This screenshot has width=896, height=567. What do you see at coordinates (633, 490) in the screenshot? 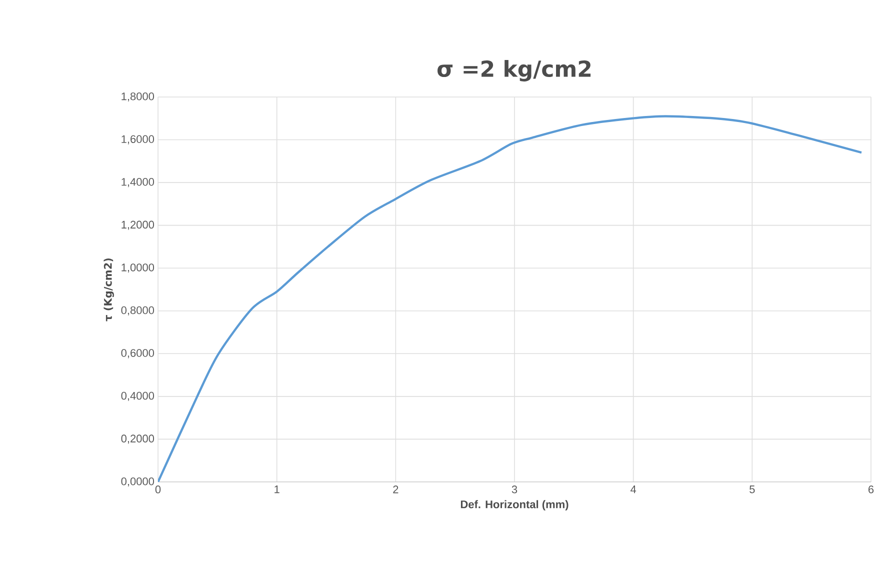
I see `x-tick-label: 4` at bounding box center [633, 490].